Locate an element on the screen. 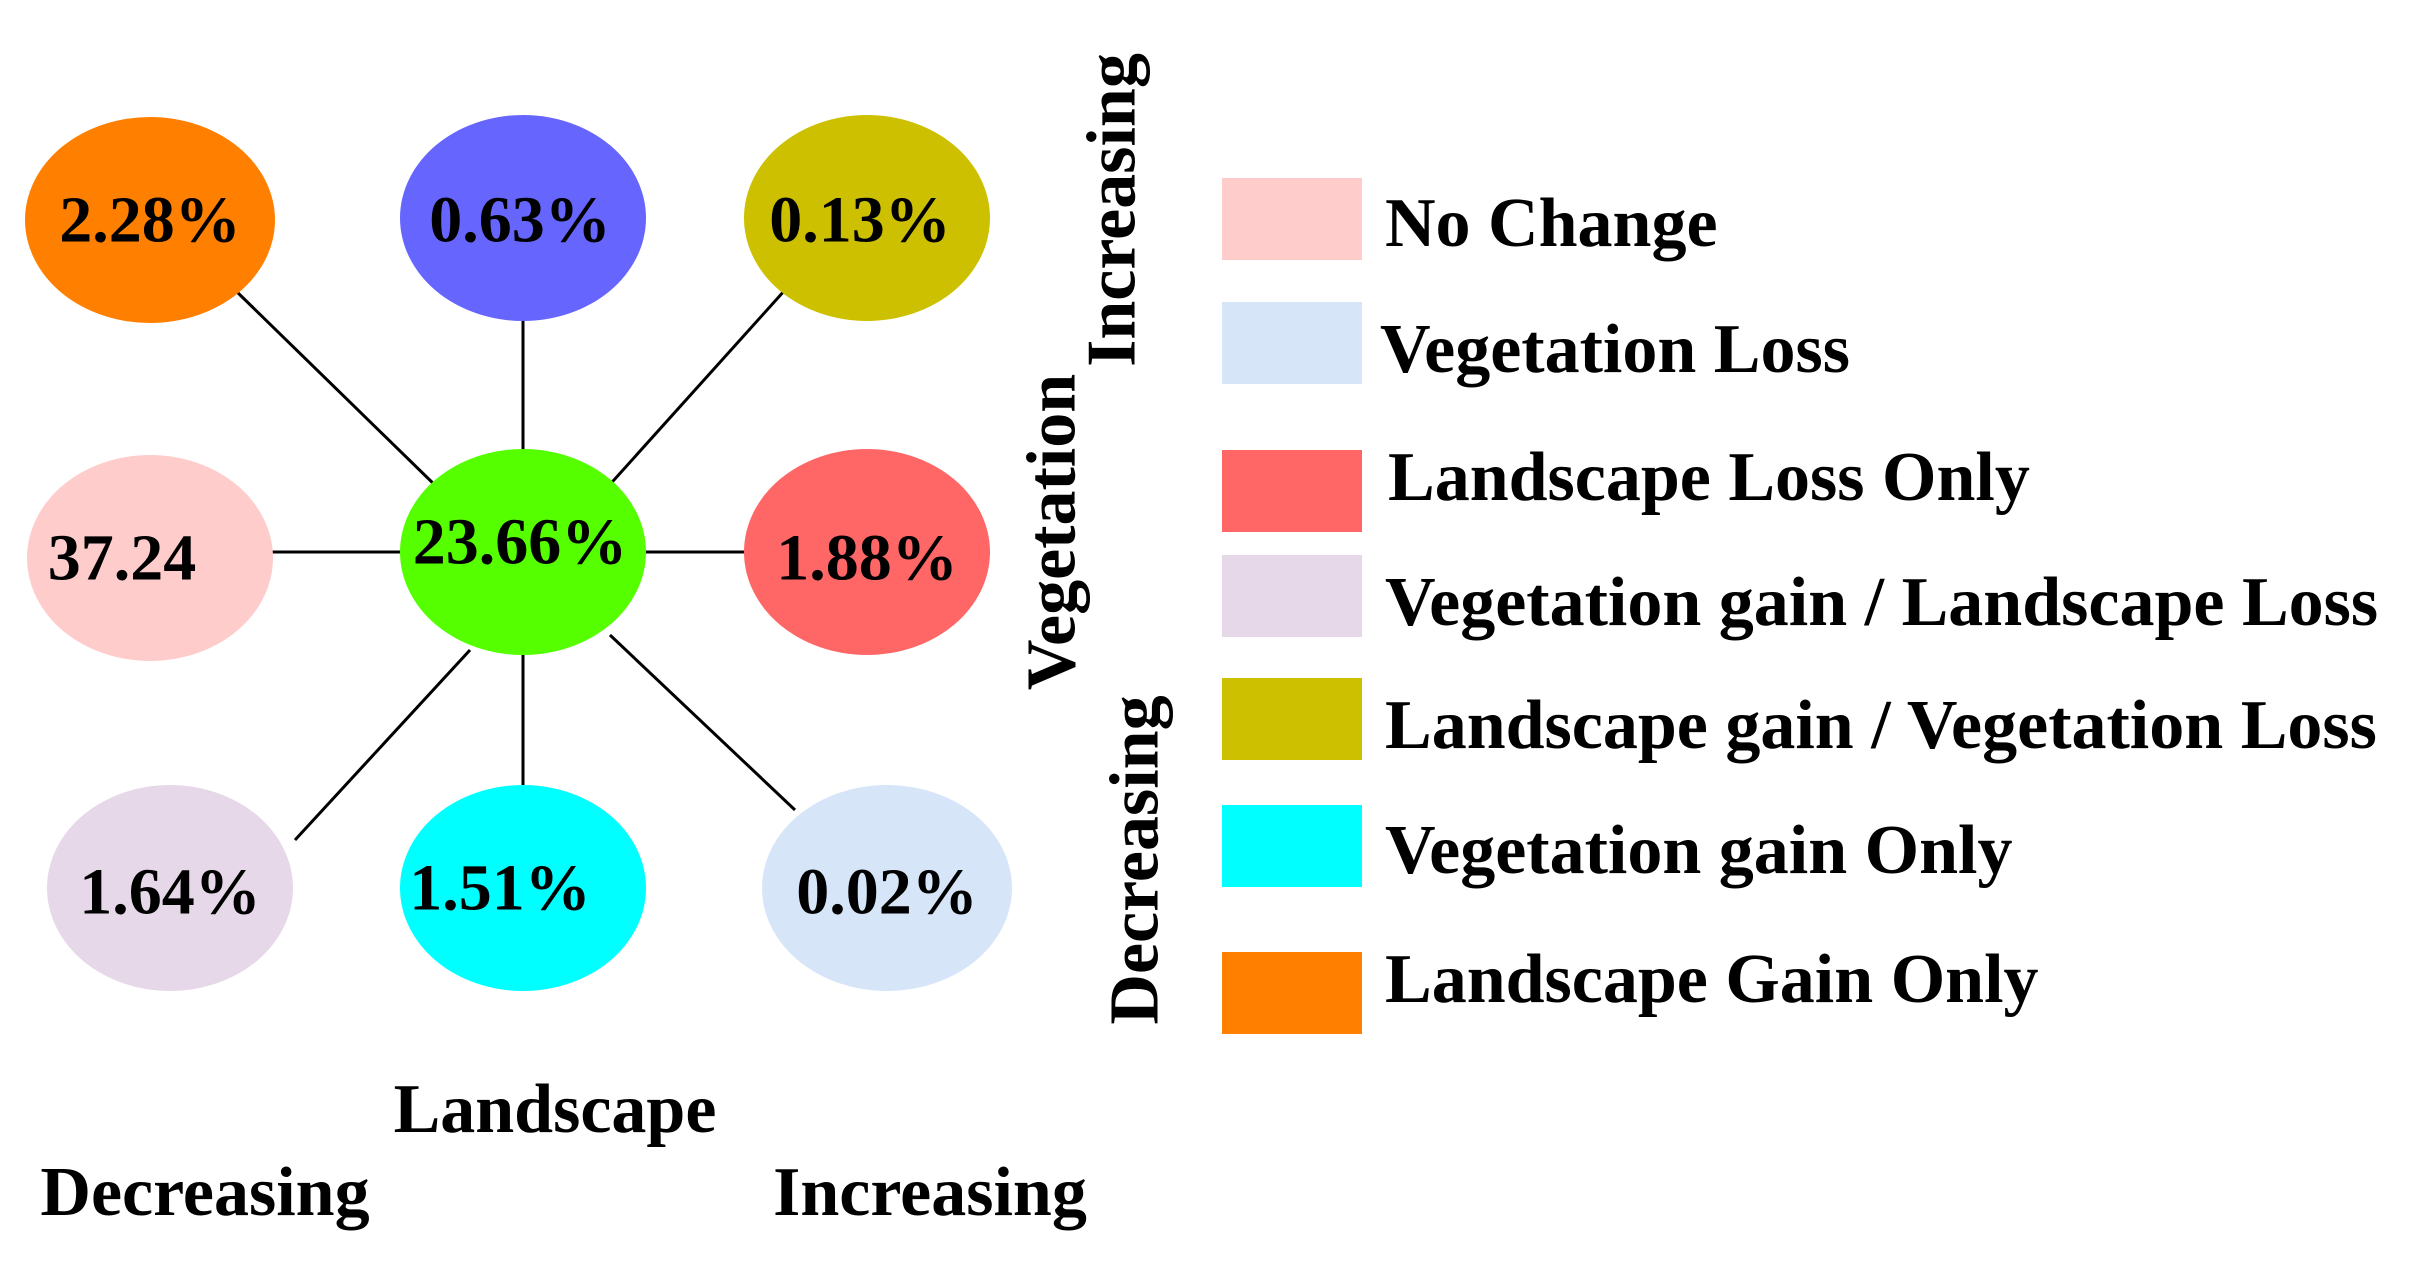  legend-label-landscape-gain-vegetation-loss: Landscape gain / Vegetation Loss is located at coordinates (1881, 725).